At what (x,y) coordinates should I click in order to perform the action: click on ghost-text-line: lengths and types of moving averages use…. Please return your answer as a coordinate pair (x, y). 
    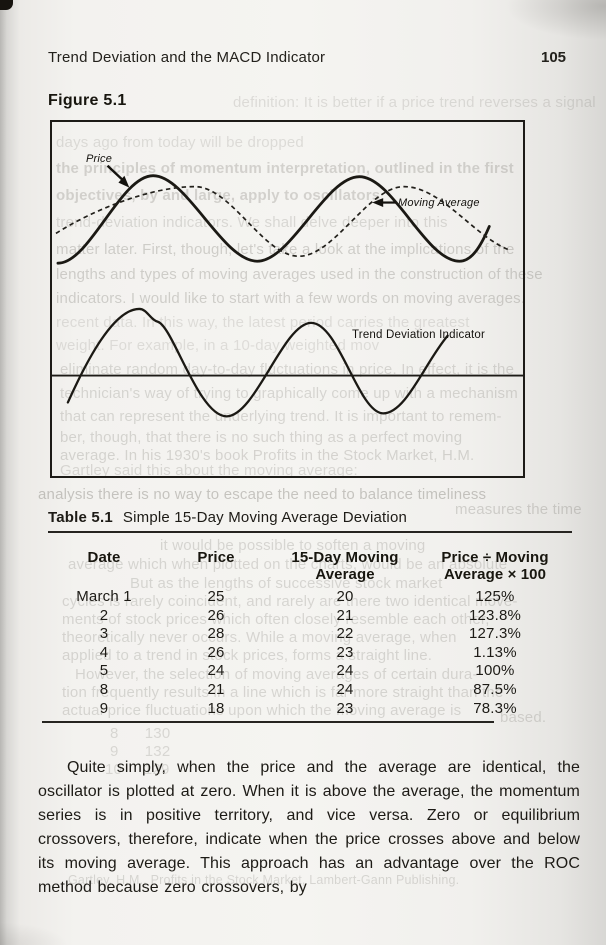
    Looking at the image, I should click on (299, 274).